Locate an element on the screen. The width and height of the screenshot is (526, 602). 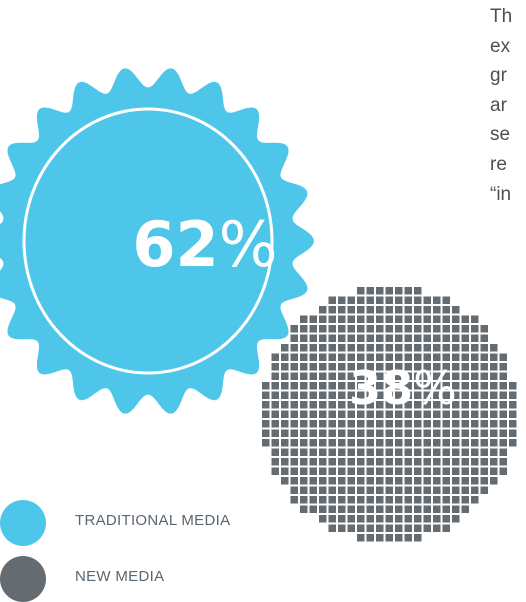
side-text-line: se is located at coordinates (500, 135).